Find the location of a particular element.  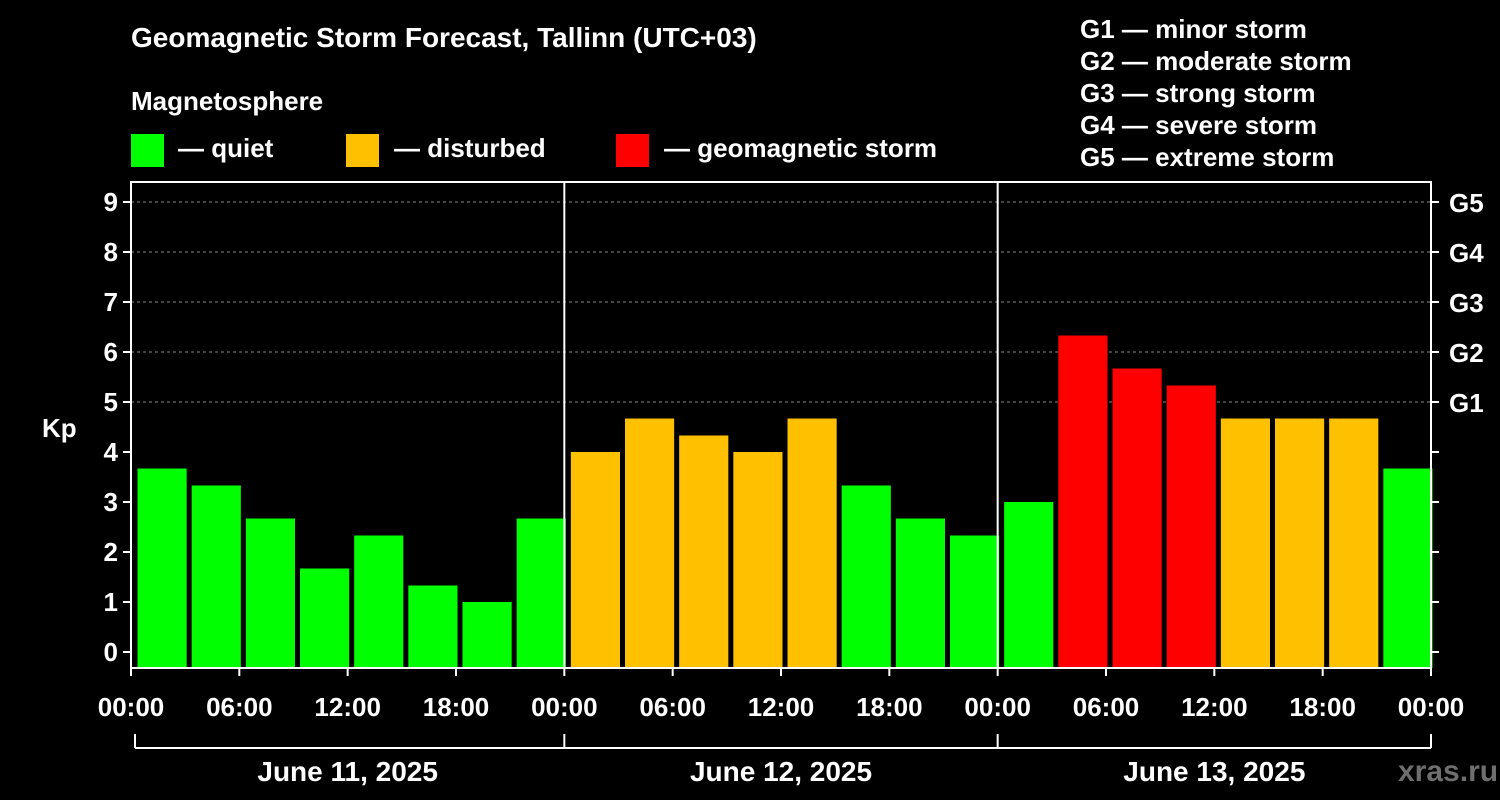

right-tick-label-G5: G5 is located at coordinates (1466, 203).